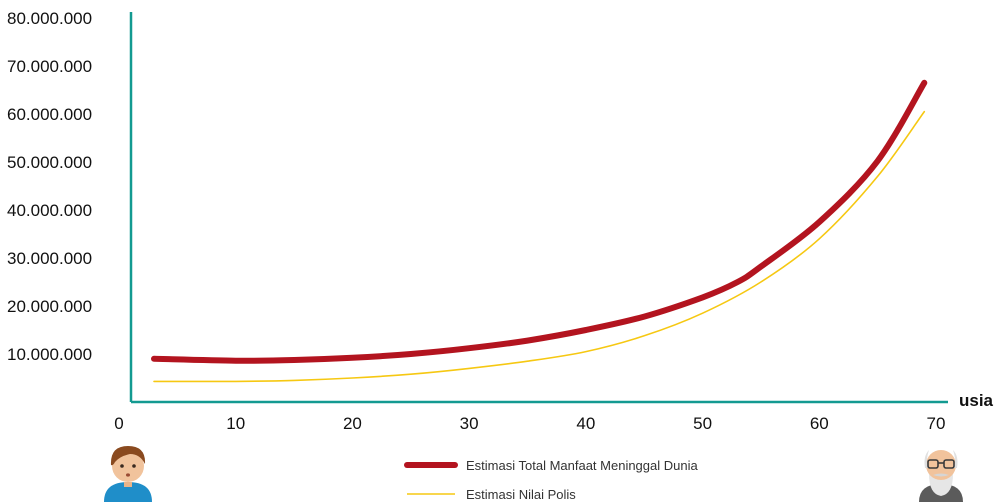  What do you see at coordinates (352, 423) in the screenshot?
I see `x-tick-label: 20` at bounding box center [352, 423].